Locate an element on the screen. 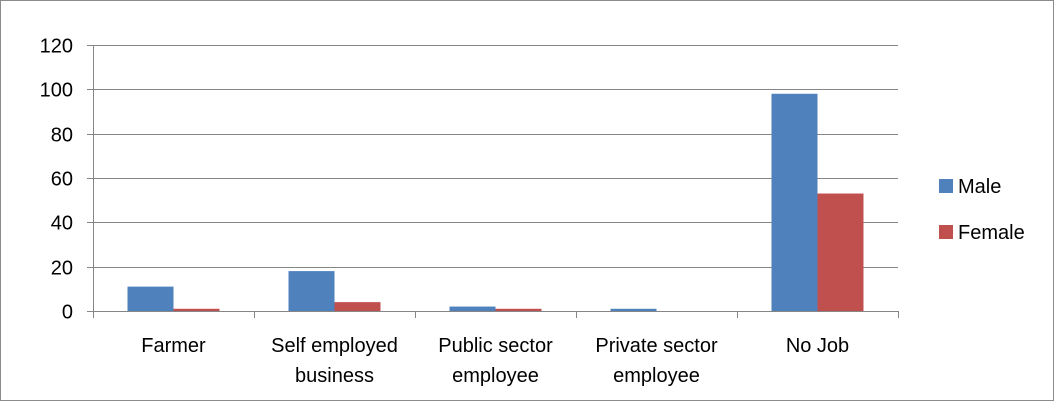 The height and width of the screenshot is (401, 1054). legend-swatch-female is located at coordinates (946, 232).